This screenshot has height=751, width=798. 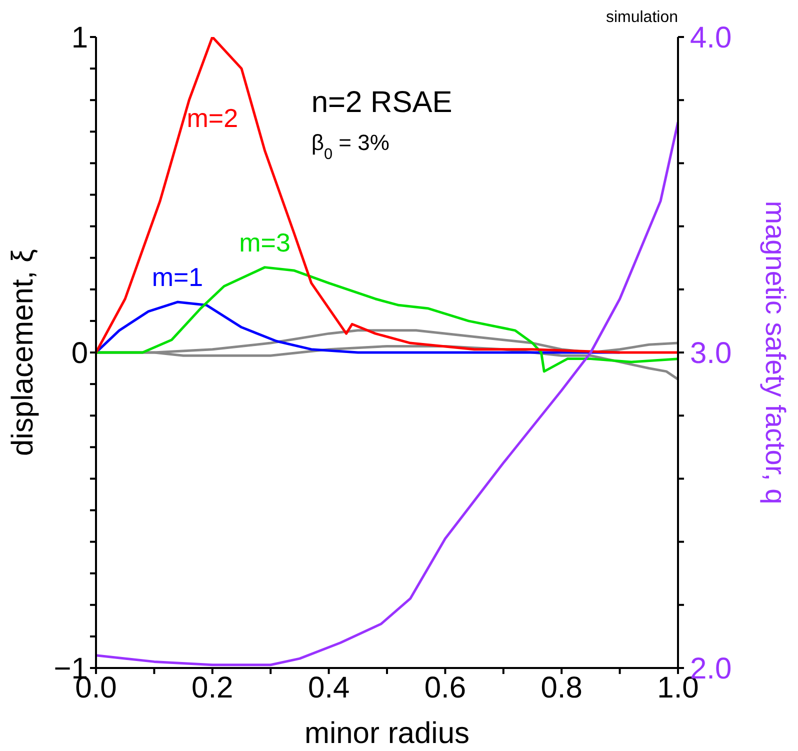 I want to click on annotation: n=2 RSAE, so click(x=381, y=102).